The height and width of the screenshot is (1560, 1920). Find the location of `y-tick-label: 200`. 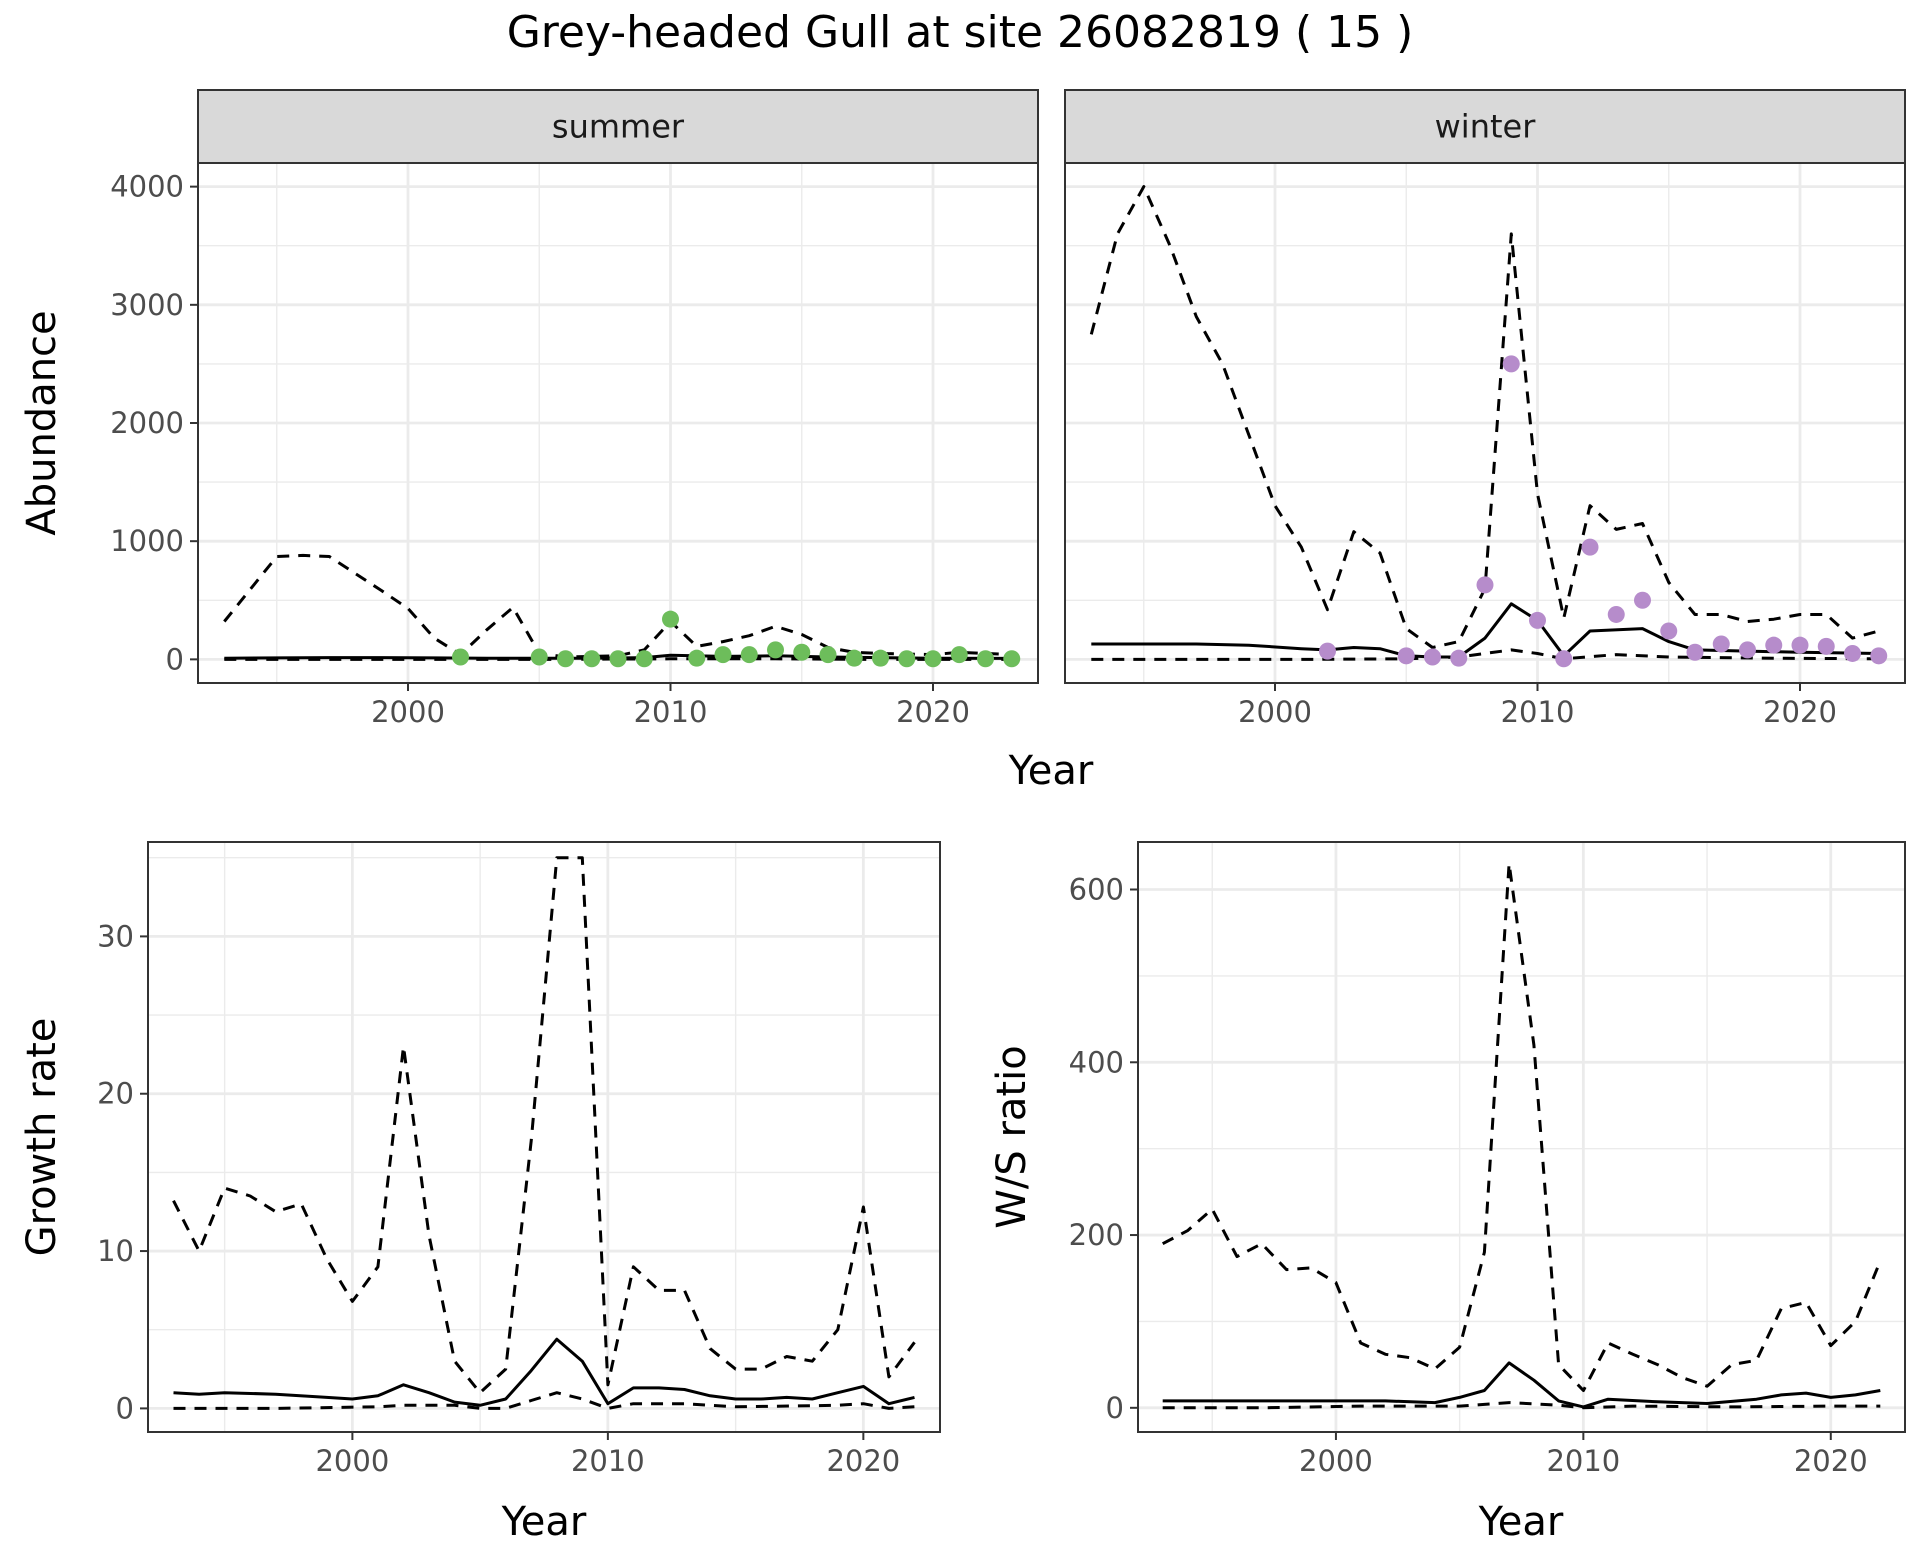

y-tick-label: 200 is located at coordinates (1096, 1235).